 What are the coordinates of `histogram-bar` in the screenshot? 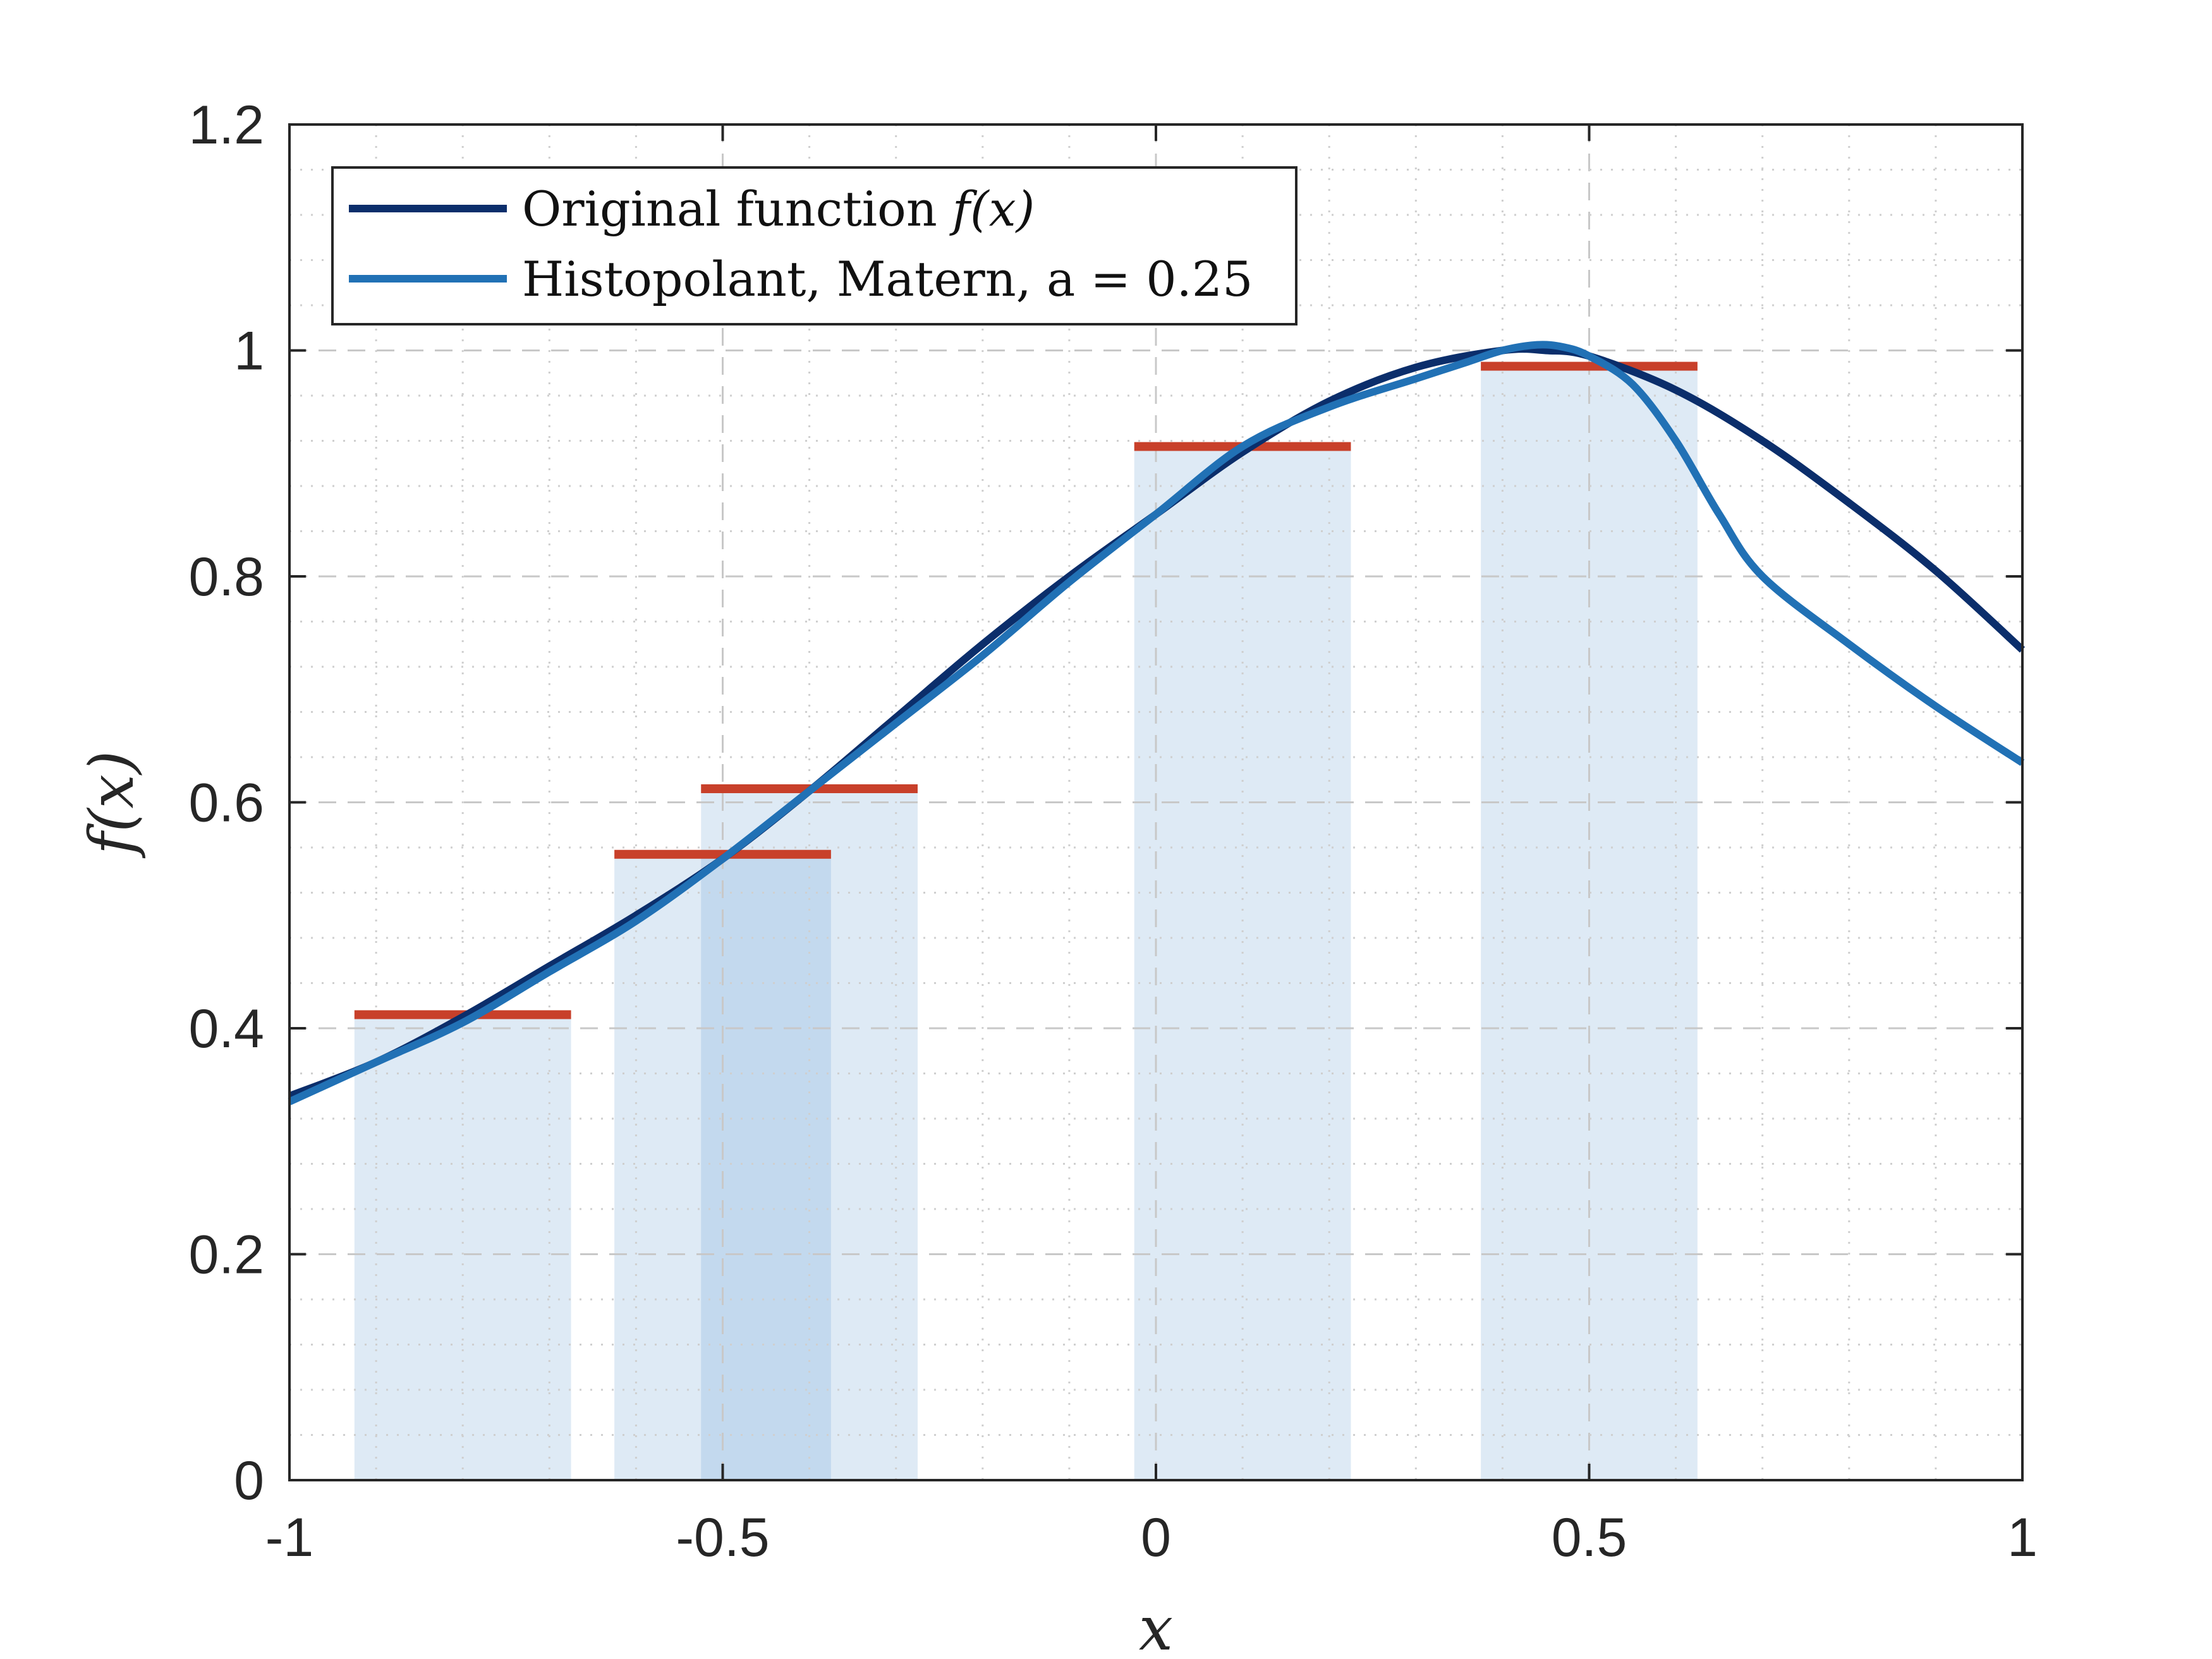 It's located at (462, 1247).